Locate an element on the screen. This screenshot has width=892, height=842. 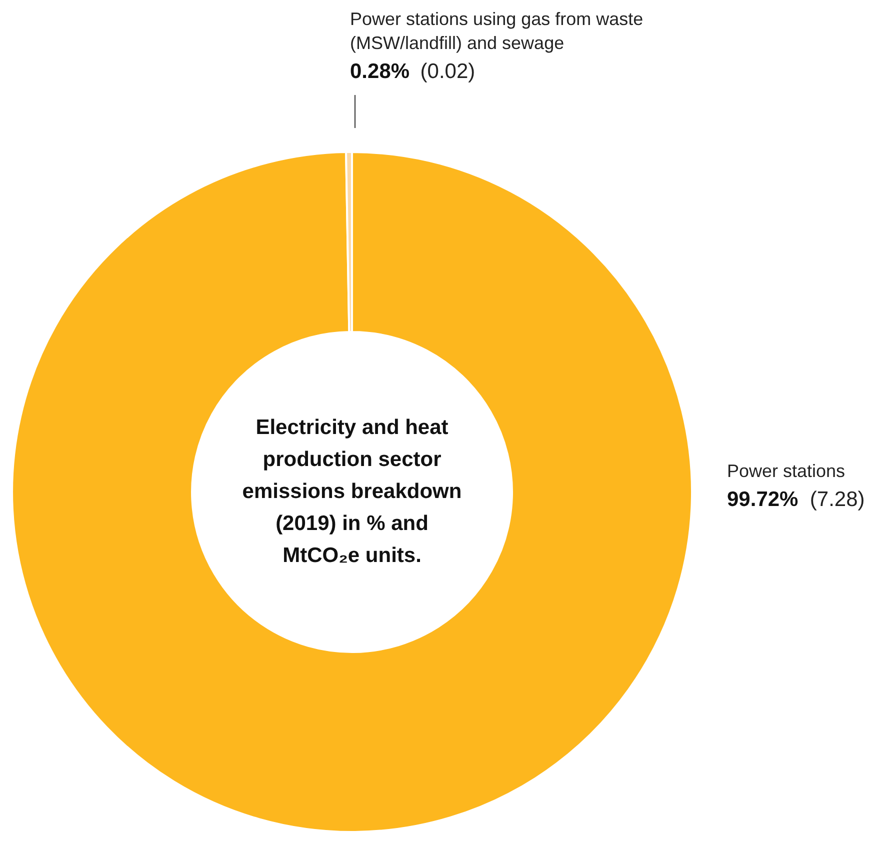
text: Electricity and heat production sector emissions breakdown (2019) in % and MtCO₂e units. is located at coordinates (352, 491).